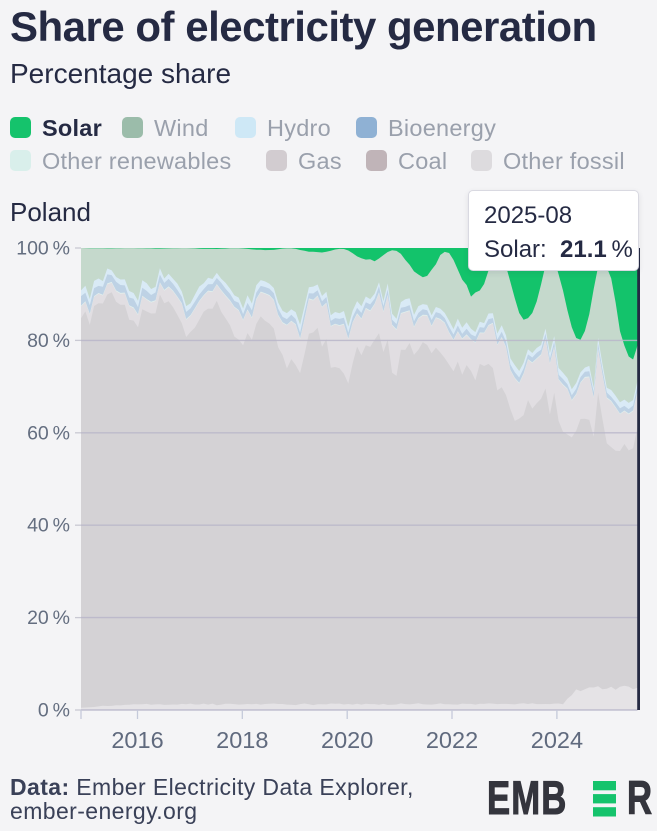 The width and height of the screenshot is (657, 831). I want to click on svg-text: 20 %, so click(48, 618).